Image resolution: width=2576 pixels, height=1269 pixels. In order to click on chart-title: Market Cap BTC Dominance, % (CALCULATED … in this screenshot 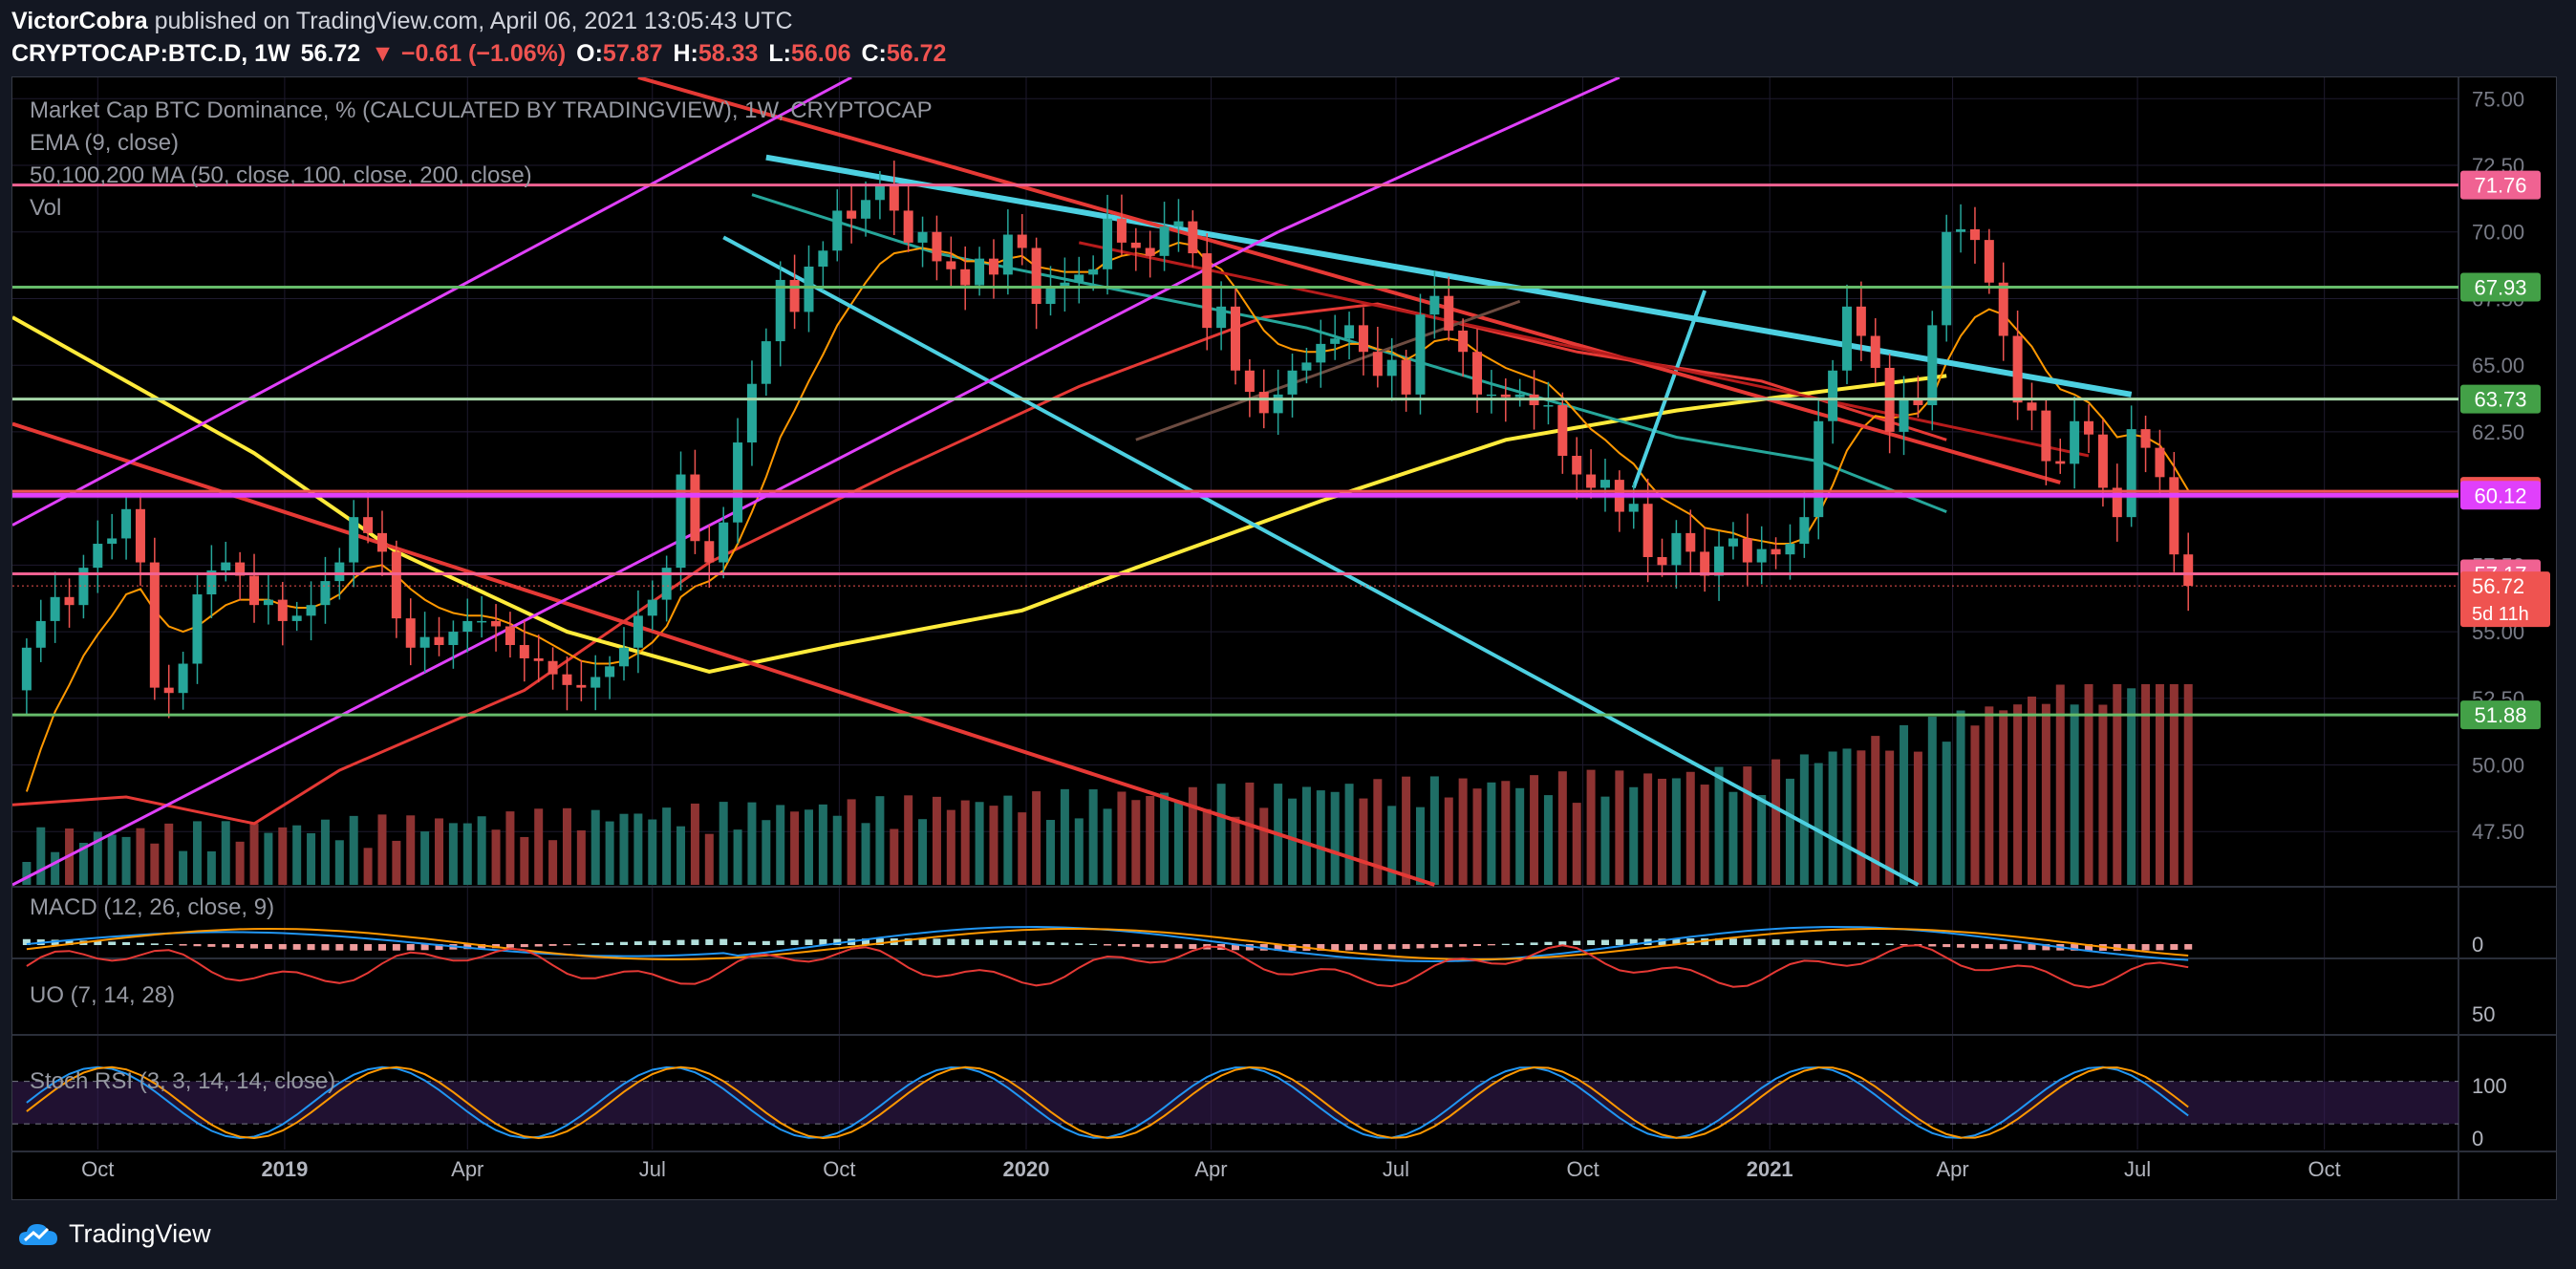, I will do `click(481, 110)`.